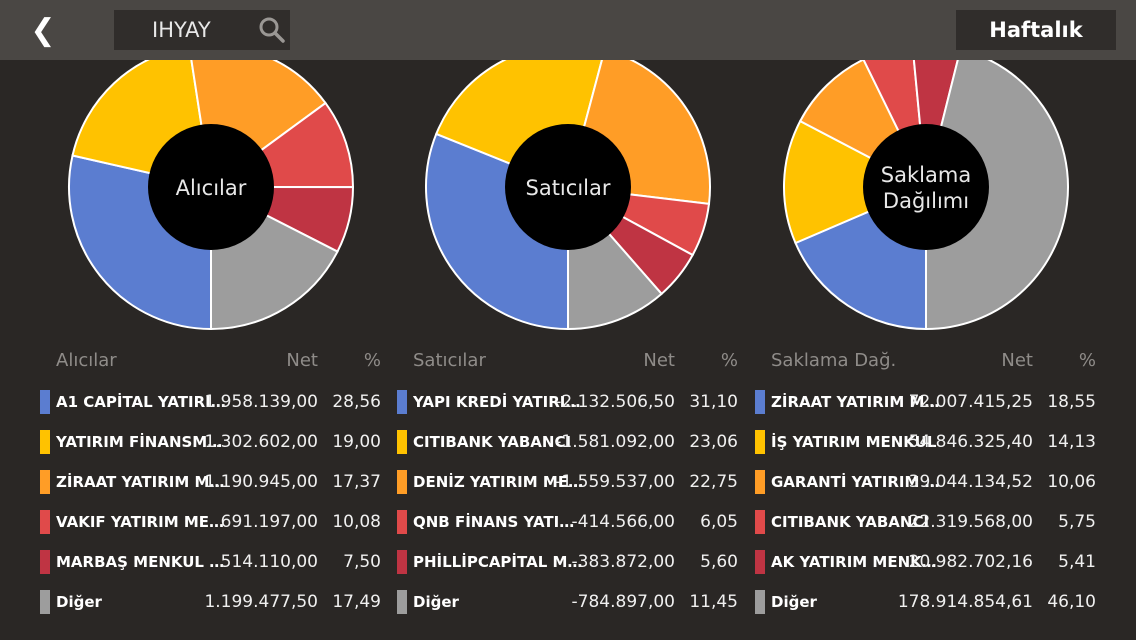  I want to click on period-button: Haftalık, so click(1036, 30).